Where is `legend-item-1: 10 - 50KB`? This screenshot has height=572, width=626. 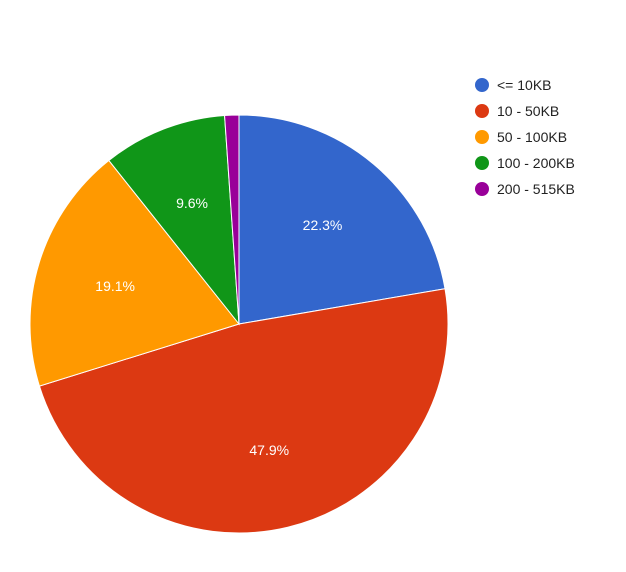
legend-item-1: 10 - 50KB is located at coordinates (517, 111).